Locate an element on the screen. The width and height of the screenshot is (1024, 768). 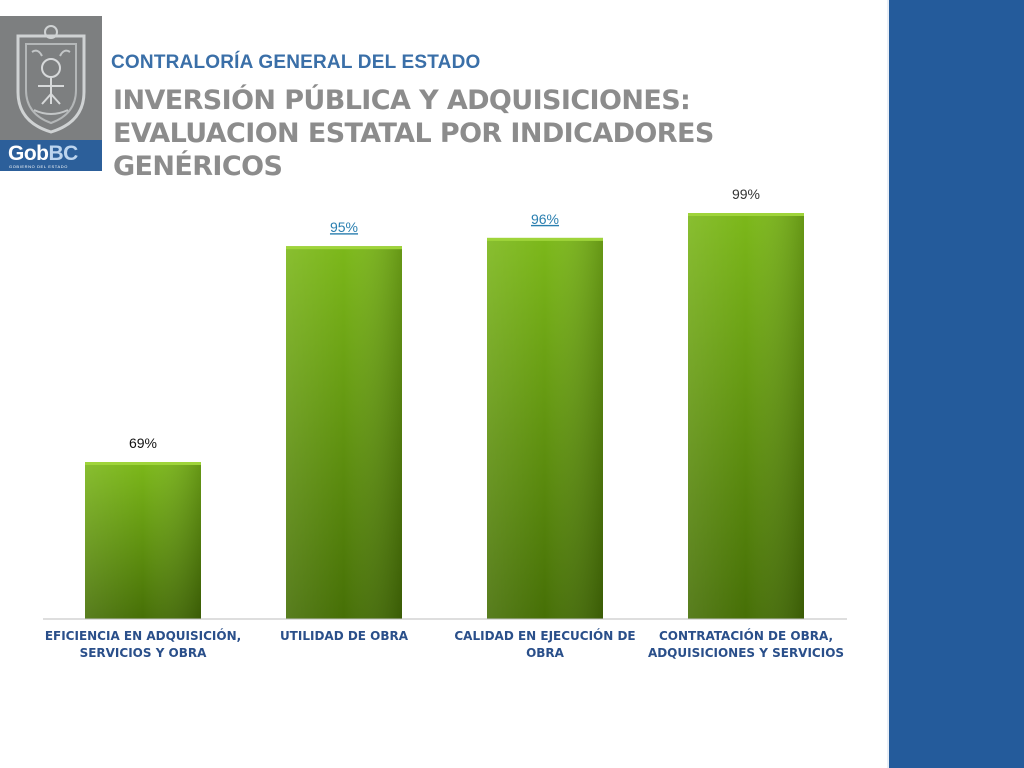
title-line: INVERSIÓN PÚBLICA Y ADQUISICIONES: is located at coordinates (402, 100).